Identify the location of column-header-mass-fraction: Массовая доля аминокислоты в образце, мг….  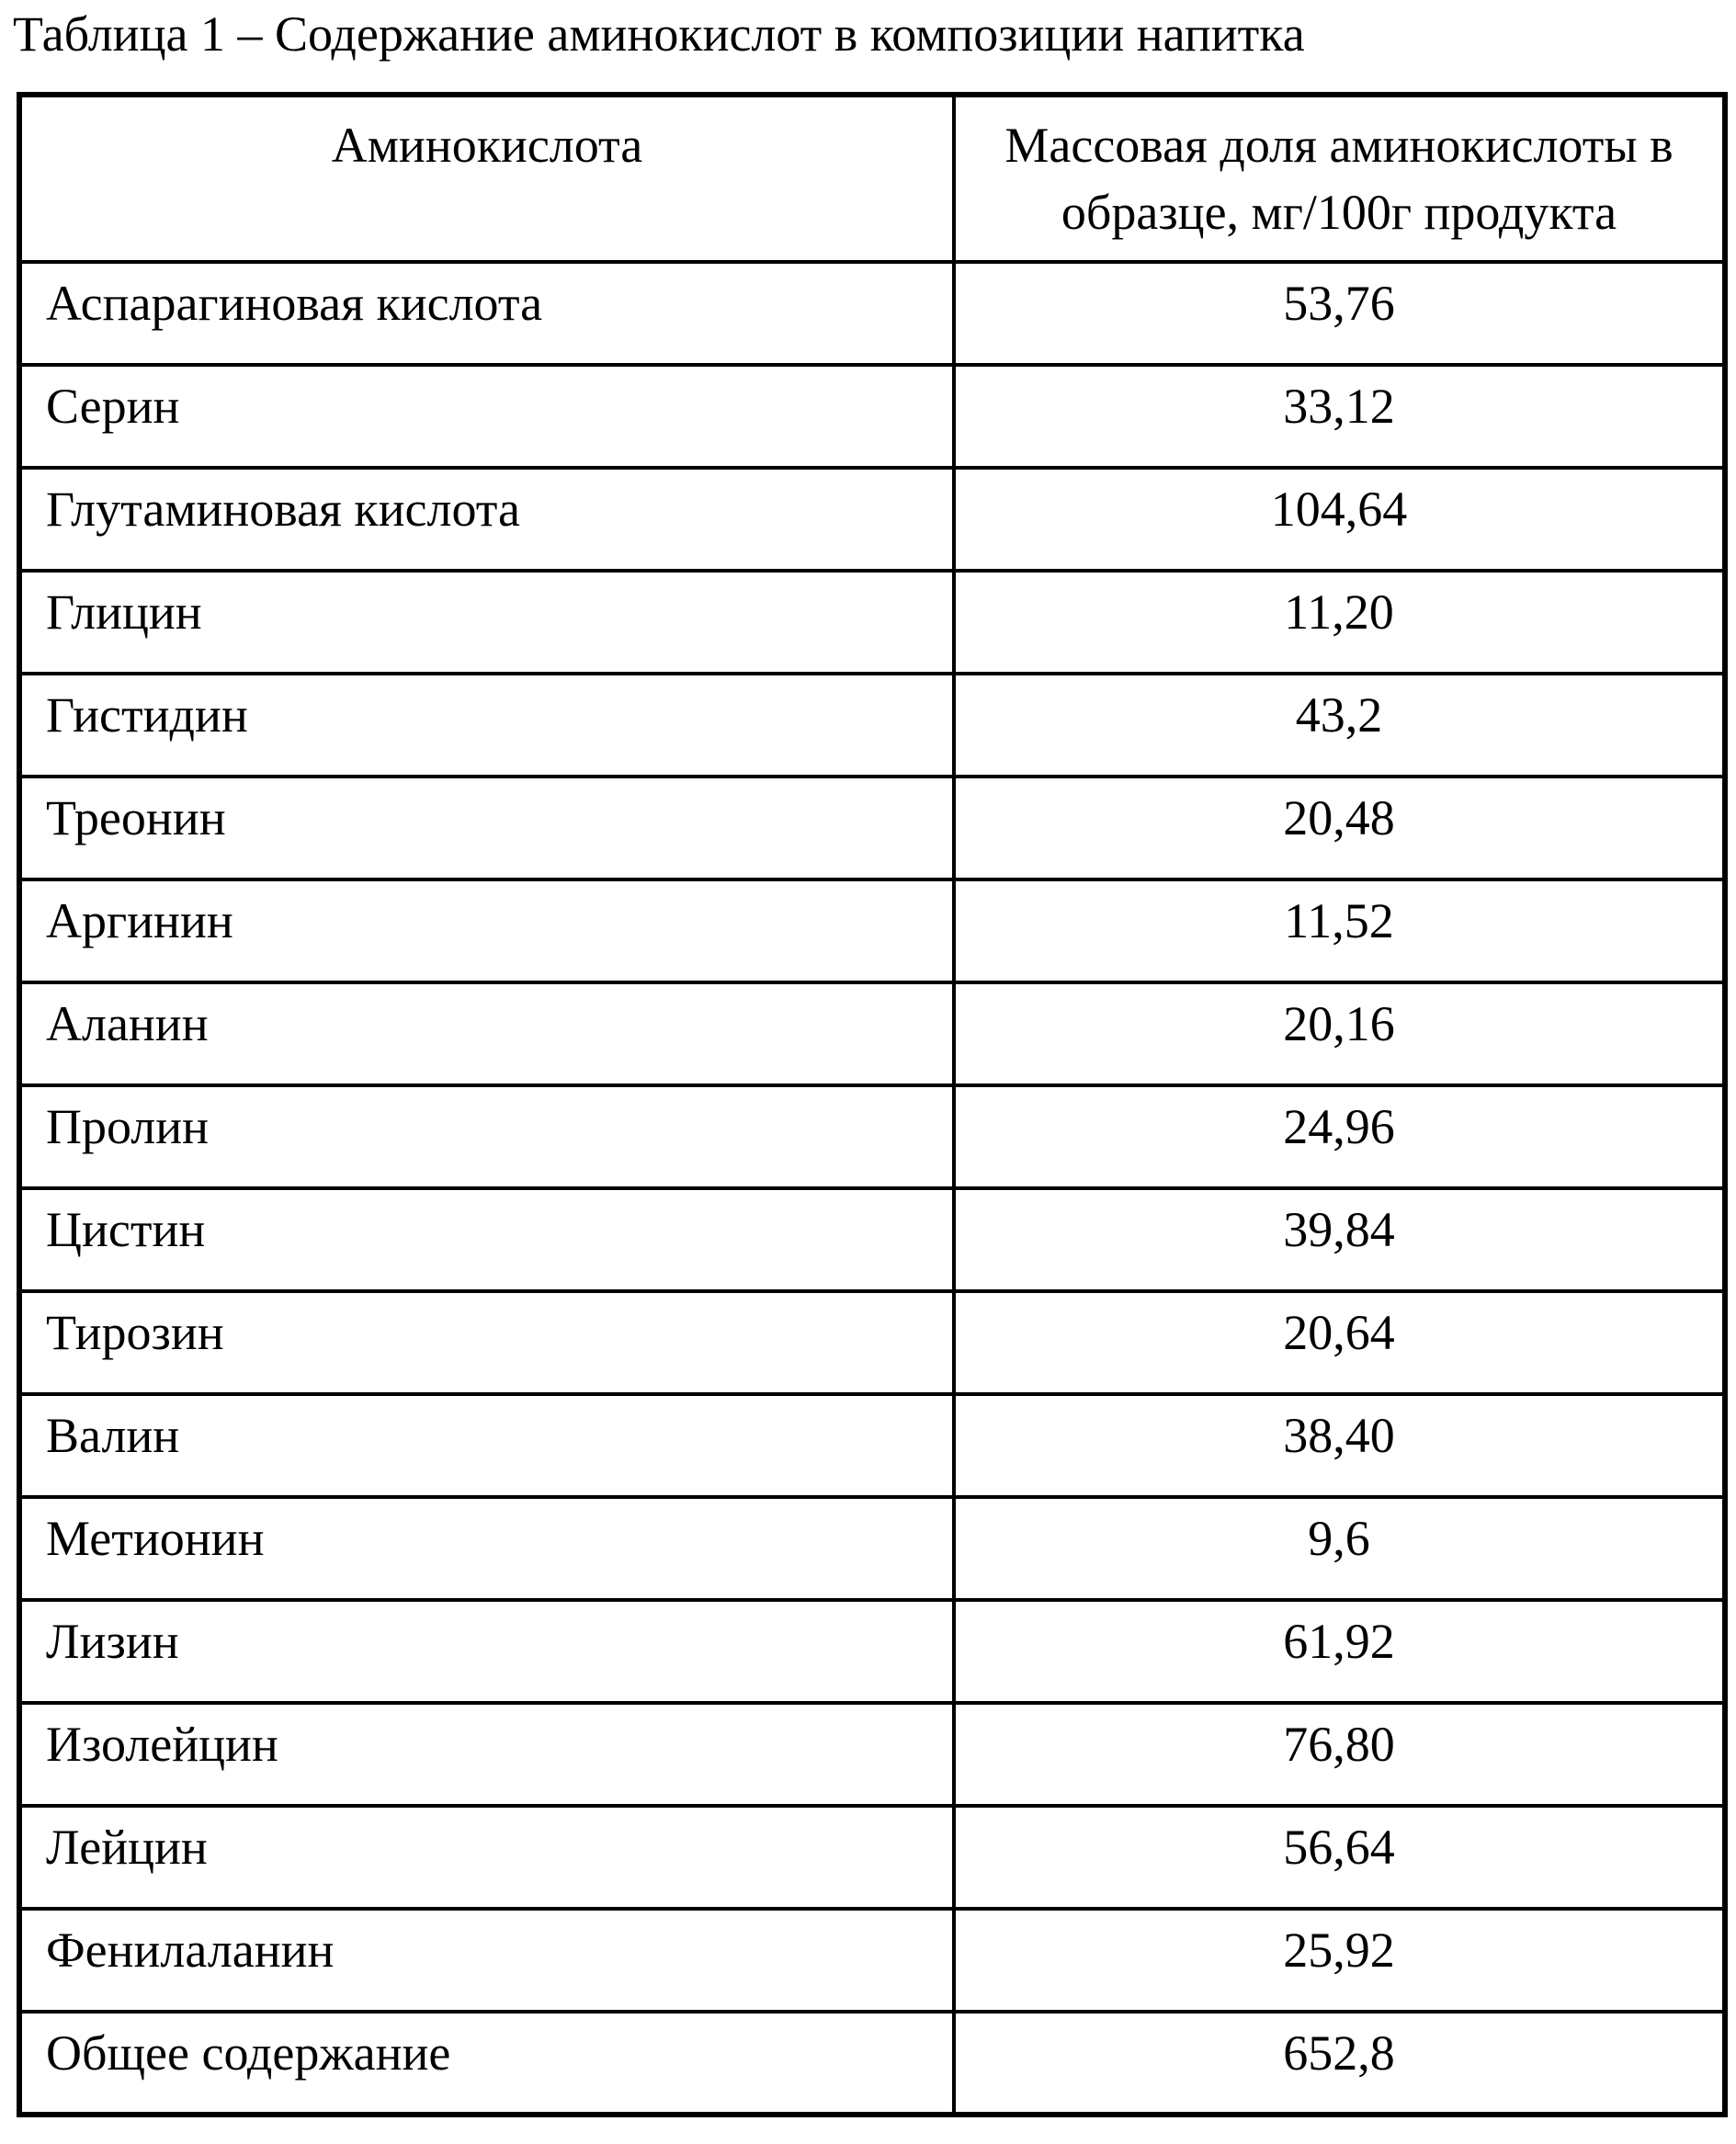
(1339, 178).